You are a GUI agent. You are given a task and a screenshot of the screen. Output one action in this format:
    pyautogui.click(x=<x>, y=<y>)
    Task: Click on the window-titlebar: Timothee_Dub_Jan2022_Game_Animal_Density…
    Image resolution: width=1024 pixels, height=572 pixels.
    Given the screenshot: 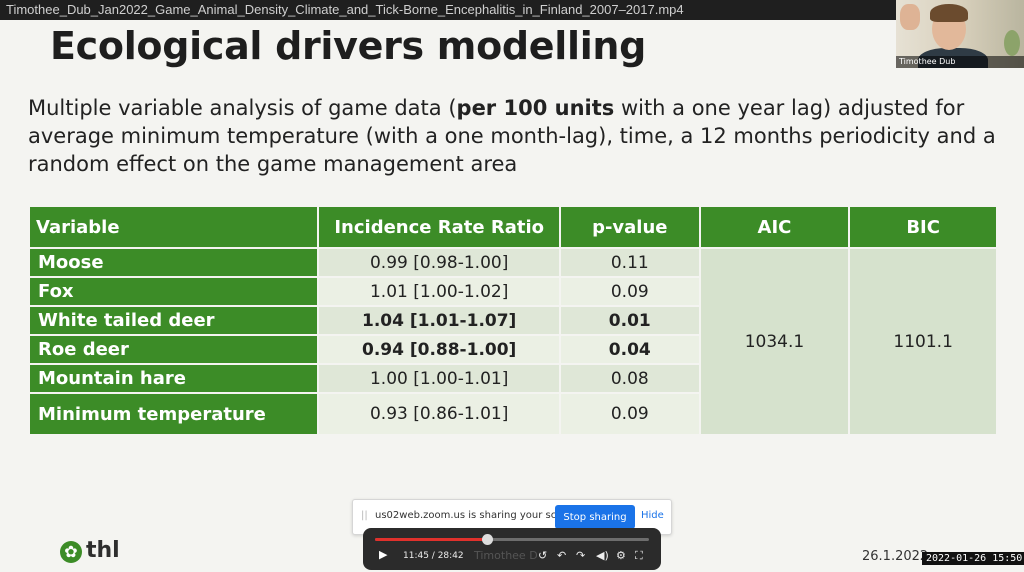 What is the action you would take?
    pyautogui.click(x=512, y=10)
    